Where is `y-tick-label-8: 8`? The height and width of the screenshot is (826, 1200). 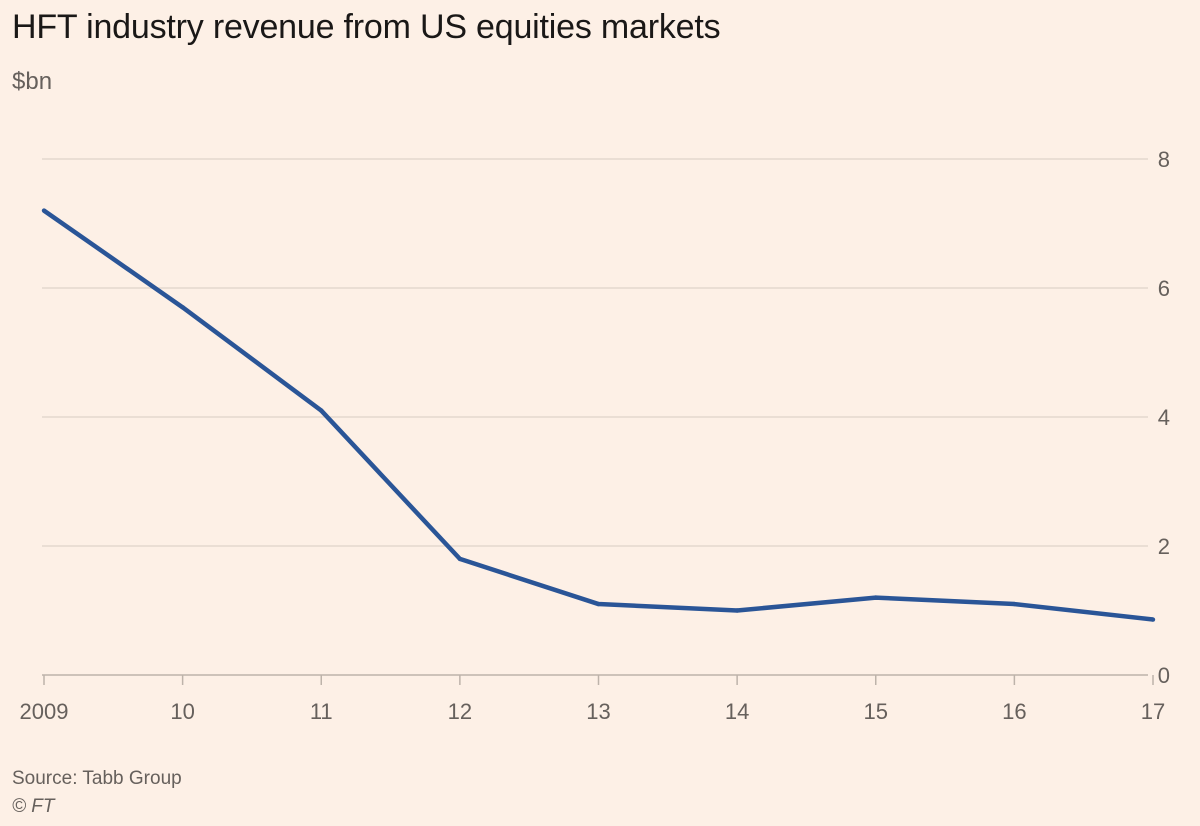
y-tick-label-8: 8 is located at coordinates (1164, 159).